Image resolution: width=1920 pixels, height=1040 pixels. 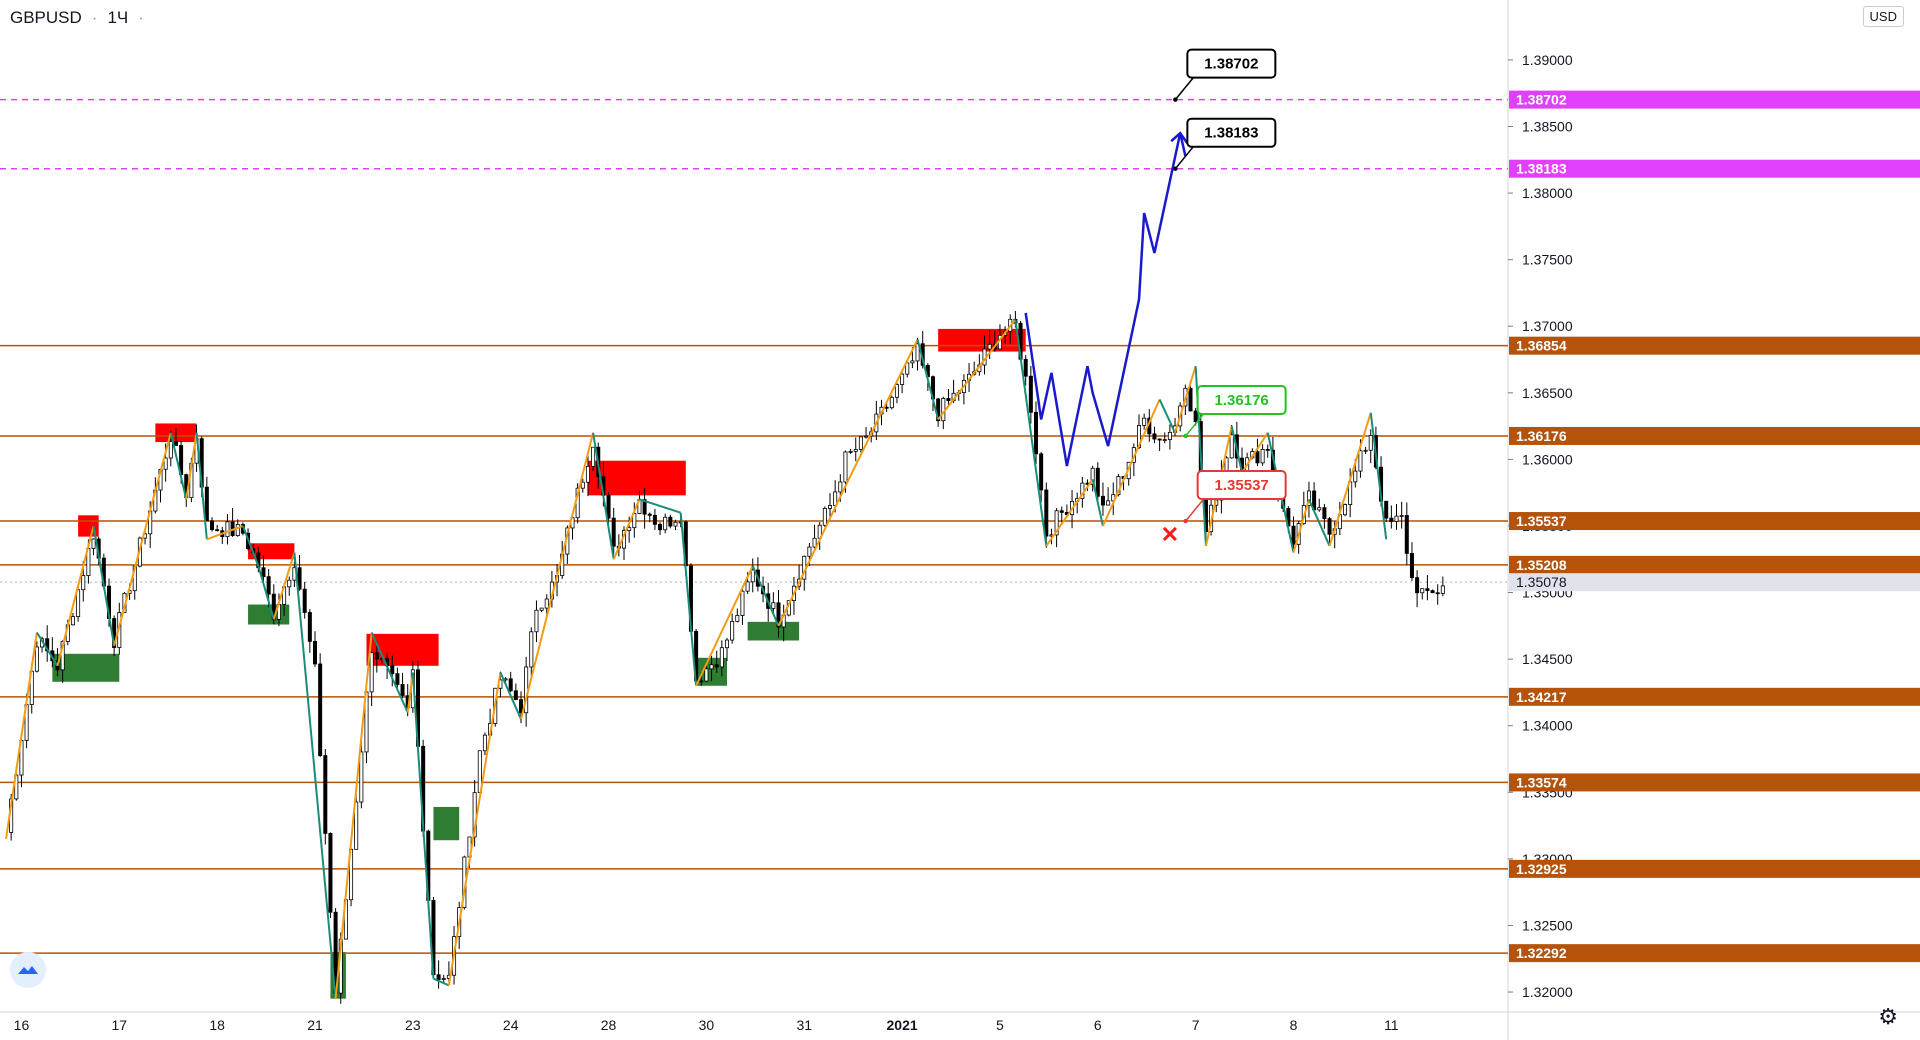 What do you see at coordinates (1547, 326) in the screenshot?
I see `y-tick-label: 1.37000` at bounding box center [1547, 326].